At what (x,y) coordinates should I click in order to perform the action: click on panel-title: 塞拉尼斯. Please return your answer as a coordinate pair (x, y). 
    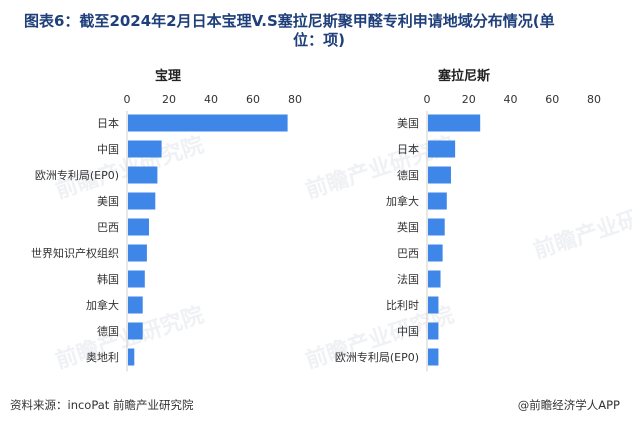
    Looking at the image, I should click on (464, 76).